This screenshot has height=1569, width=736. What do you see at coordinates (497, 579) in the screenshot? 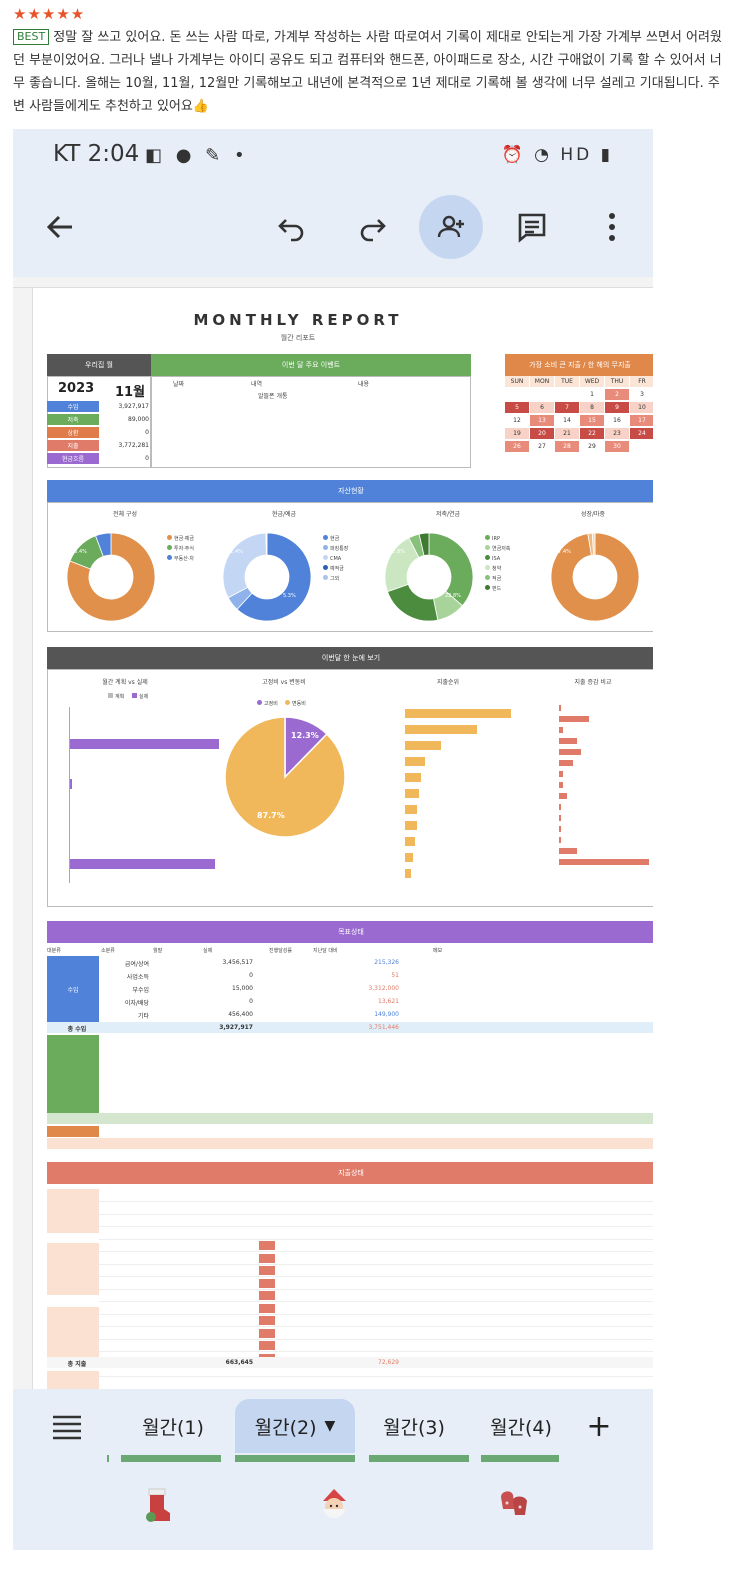
I see `legend-text: 적금` at bounding box center [497, 579].